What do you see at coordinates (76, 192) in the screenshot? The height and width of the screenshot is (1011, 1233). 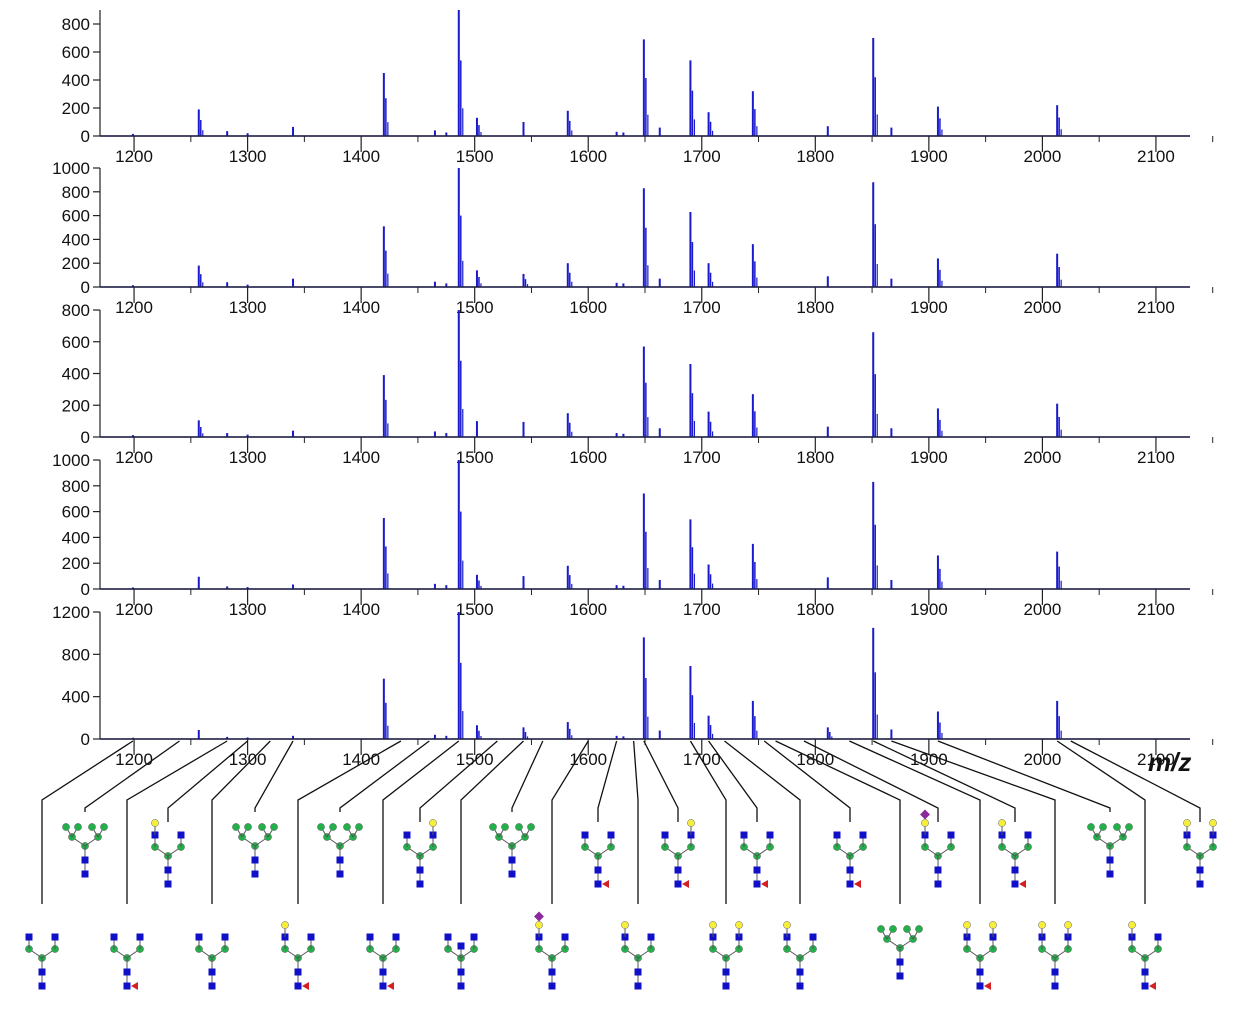 I see `y-tick-label: 800` at bounding box center [76, 192].